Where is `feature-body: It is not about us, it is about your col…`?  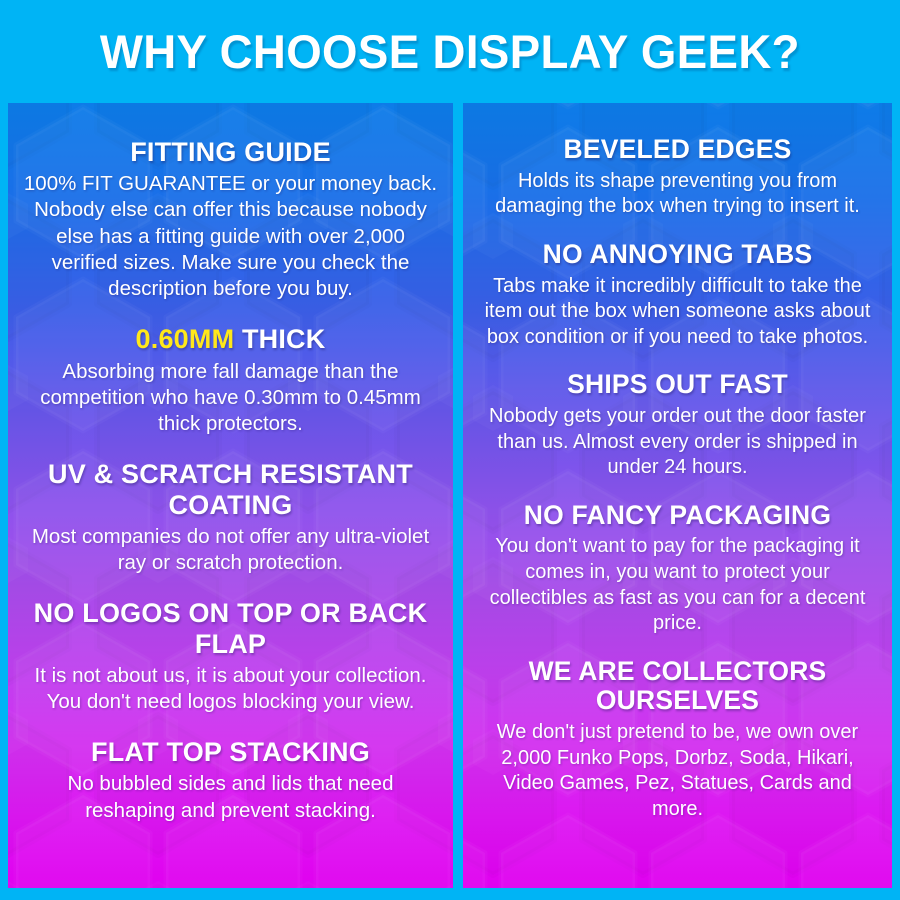 feature-body: It is not about us, it is about your col… is located at coordinates (230, 688).